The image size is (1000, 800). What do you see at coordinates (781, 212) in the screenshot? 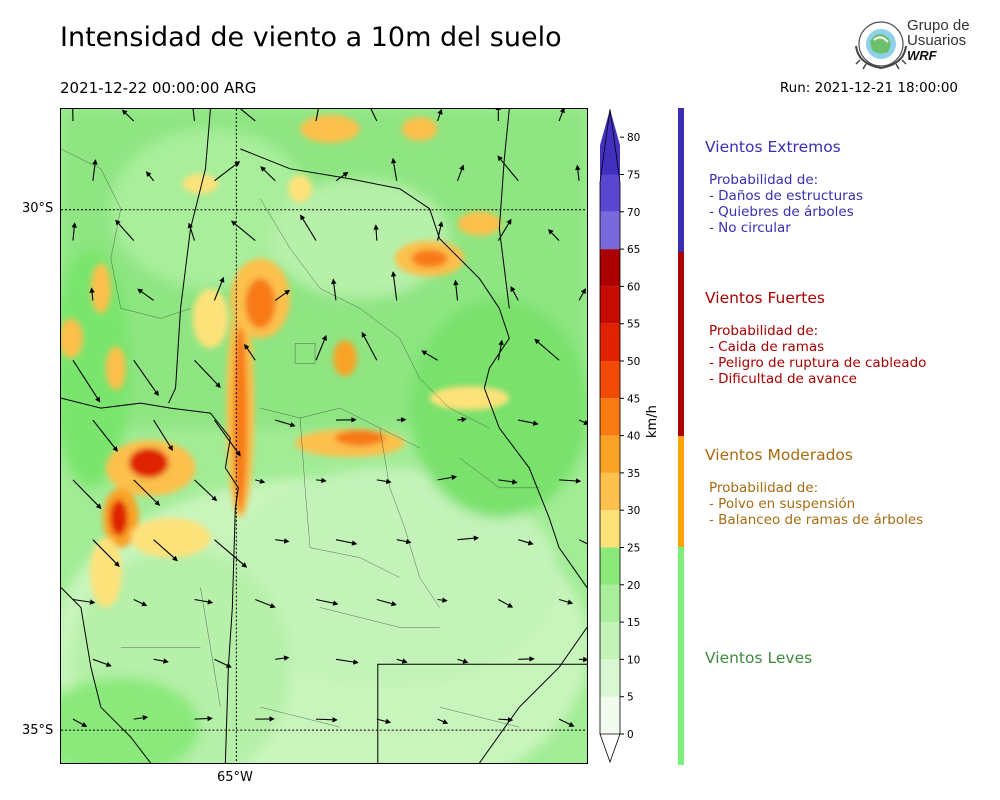
I see `category-description-line: - Quiebres de árboles` at bounding box center [781, 212].